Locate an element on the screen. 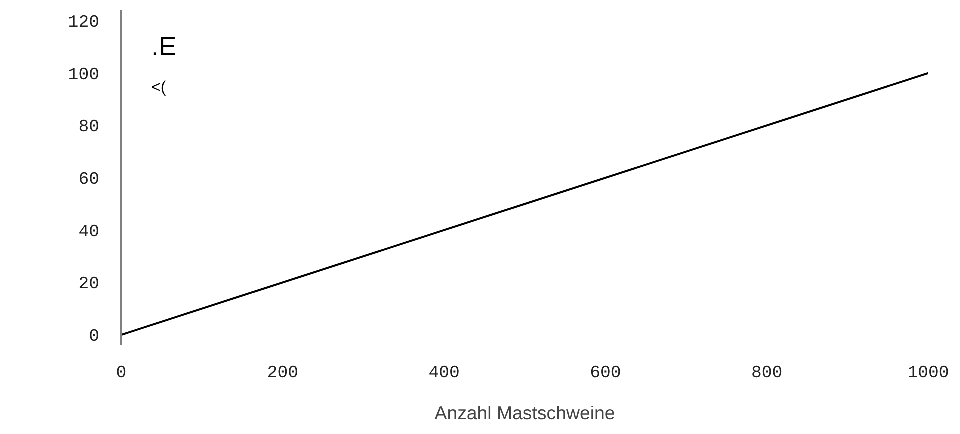 The image size is (960, 434). y-tick-label: 120 is located at coordinates (84, 23).